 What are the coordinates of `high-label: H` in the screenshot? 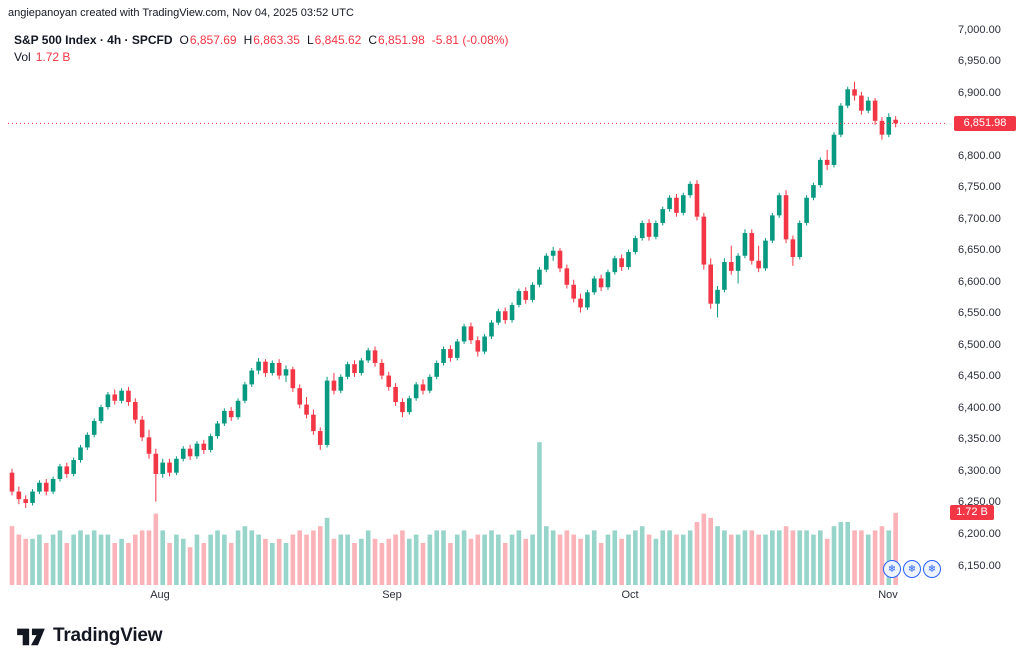 It's located at (248, 40).